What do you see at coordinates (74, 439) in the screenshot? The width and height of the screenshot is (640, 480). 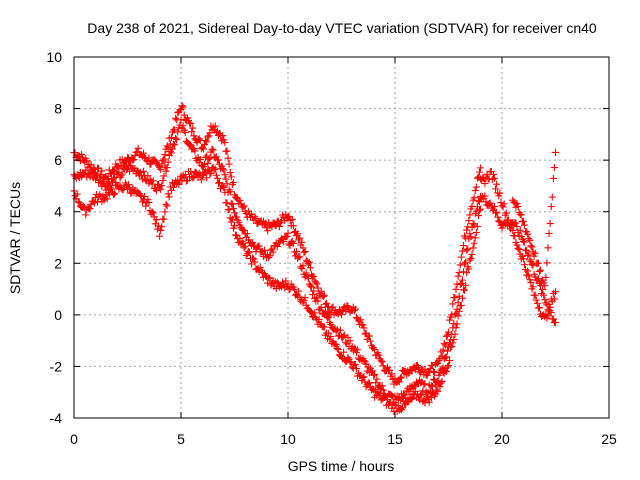 I see `x-tick-label: 0` at bounding box center [74, 439].